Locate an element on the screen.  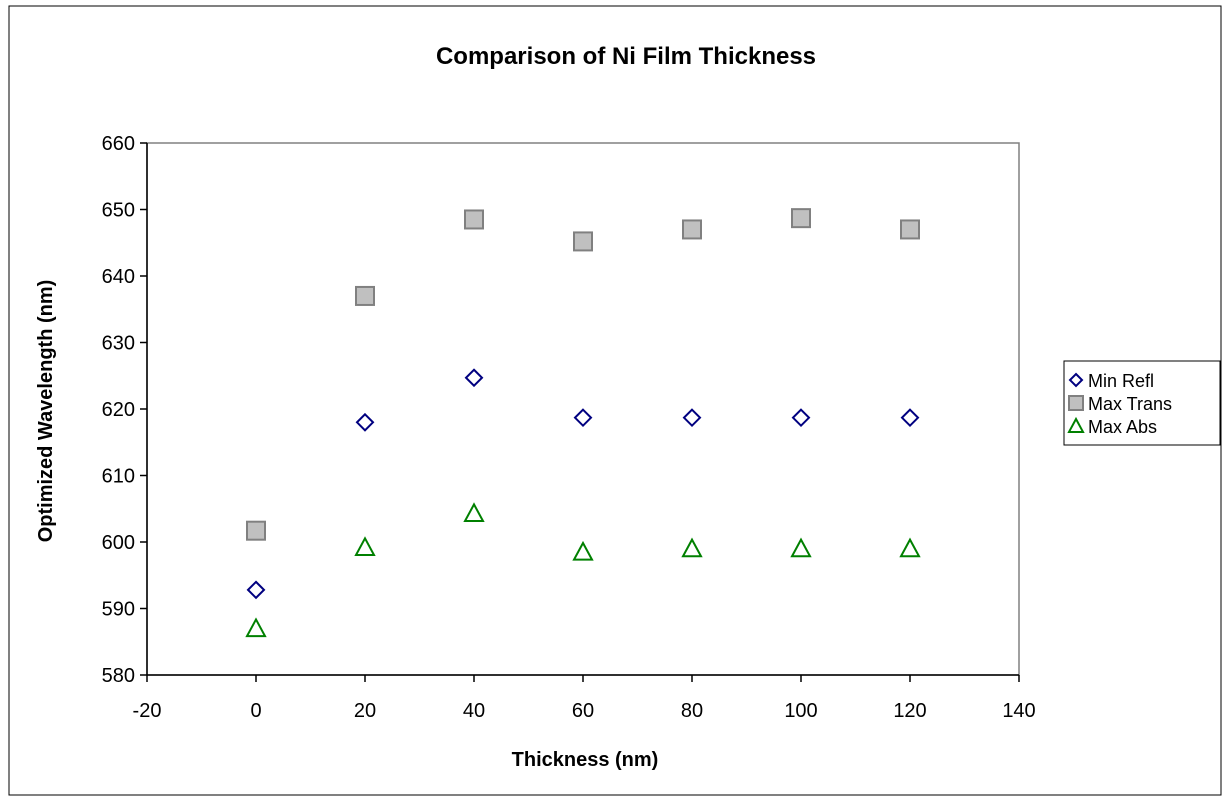
x-tick-label: -20 is located at coordinates (147, 711).